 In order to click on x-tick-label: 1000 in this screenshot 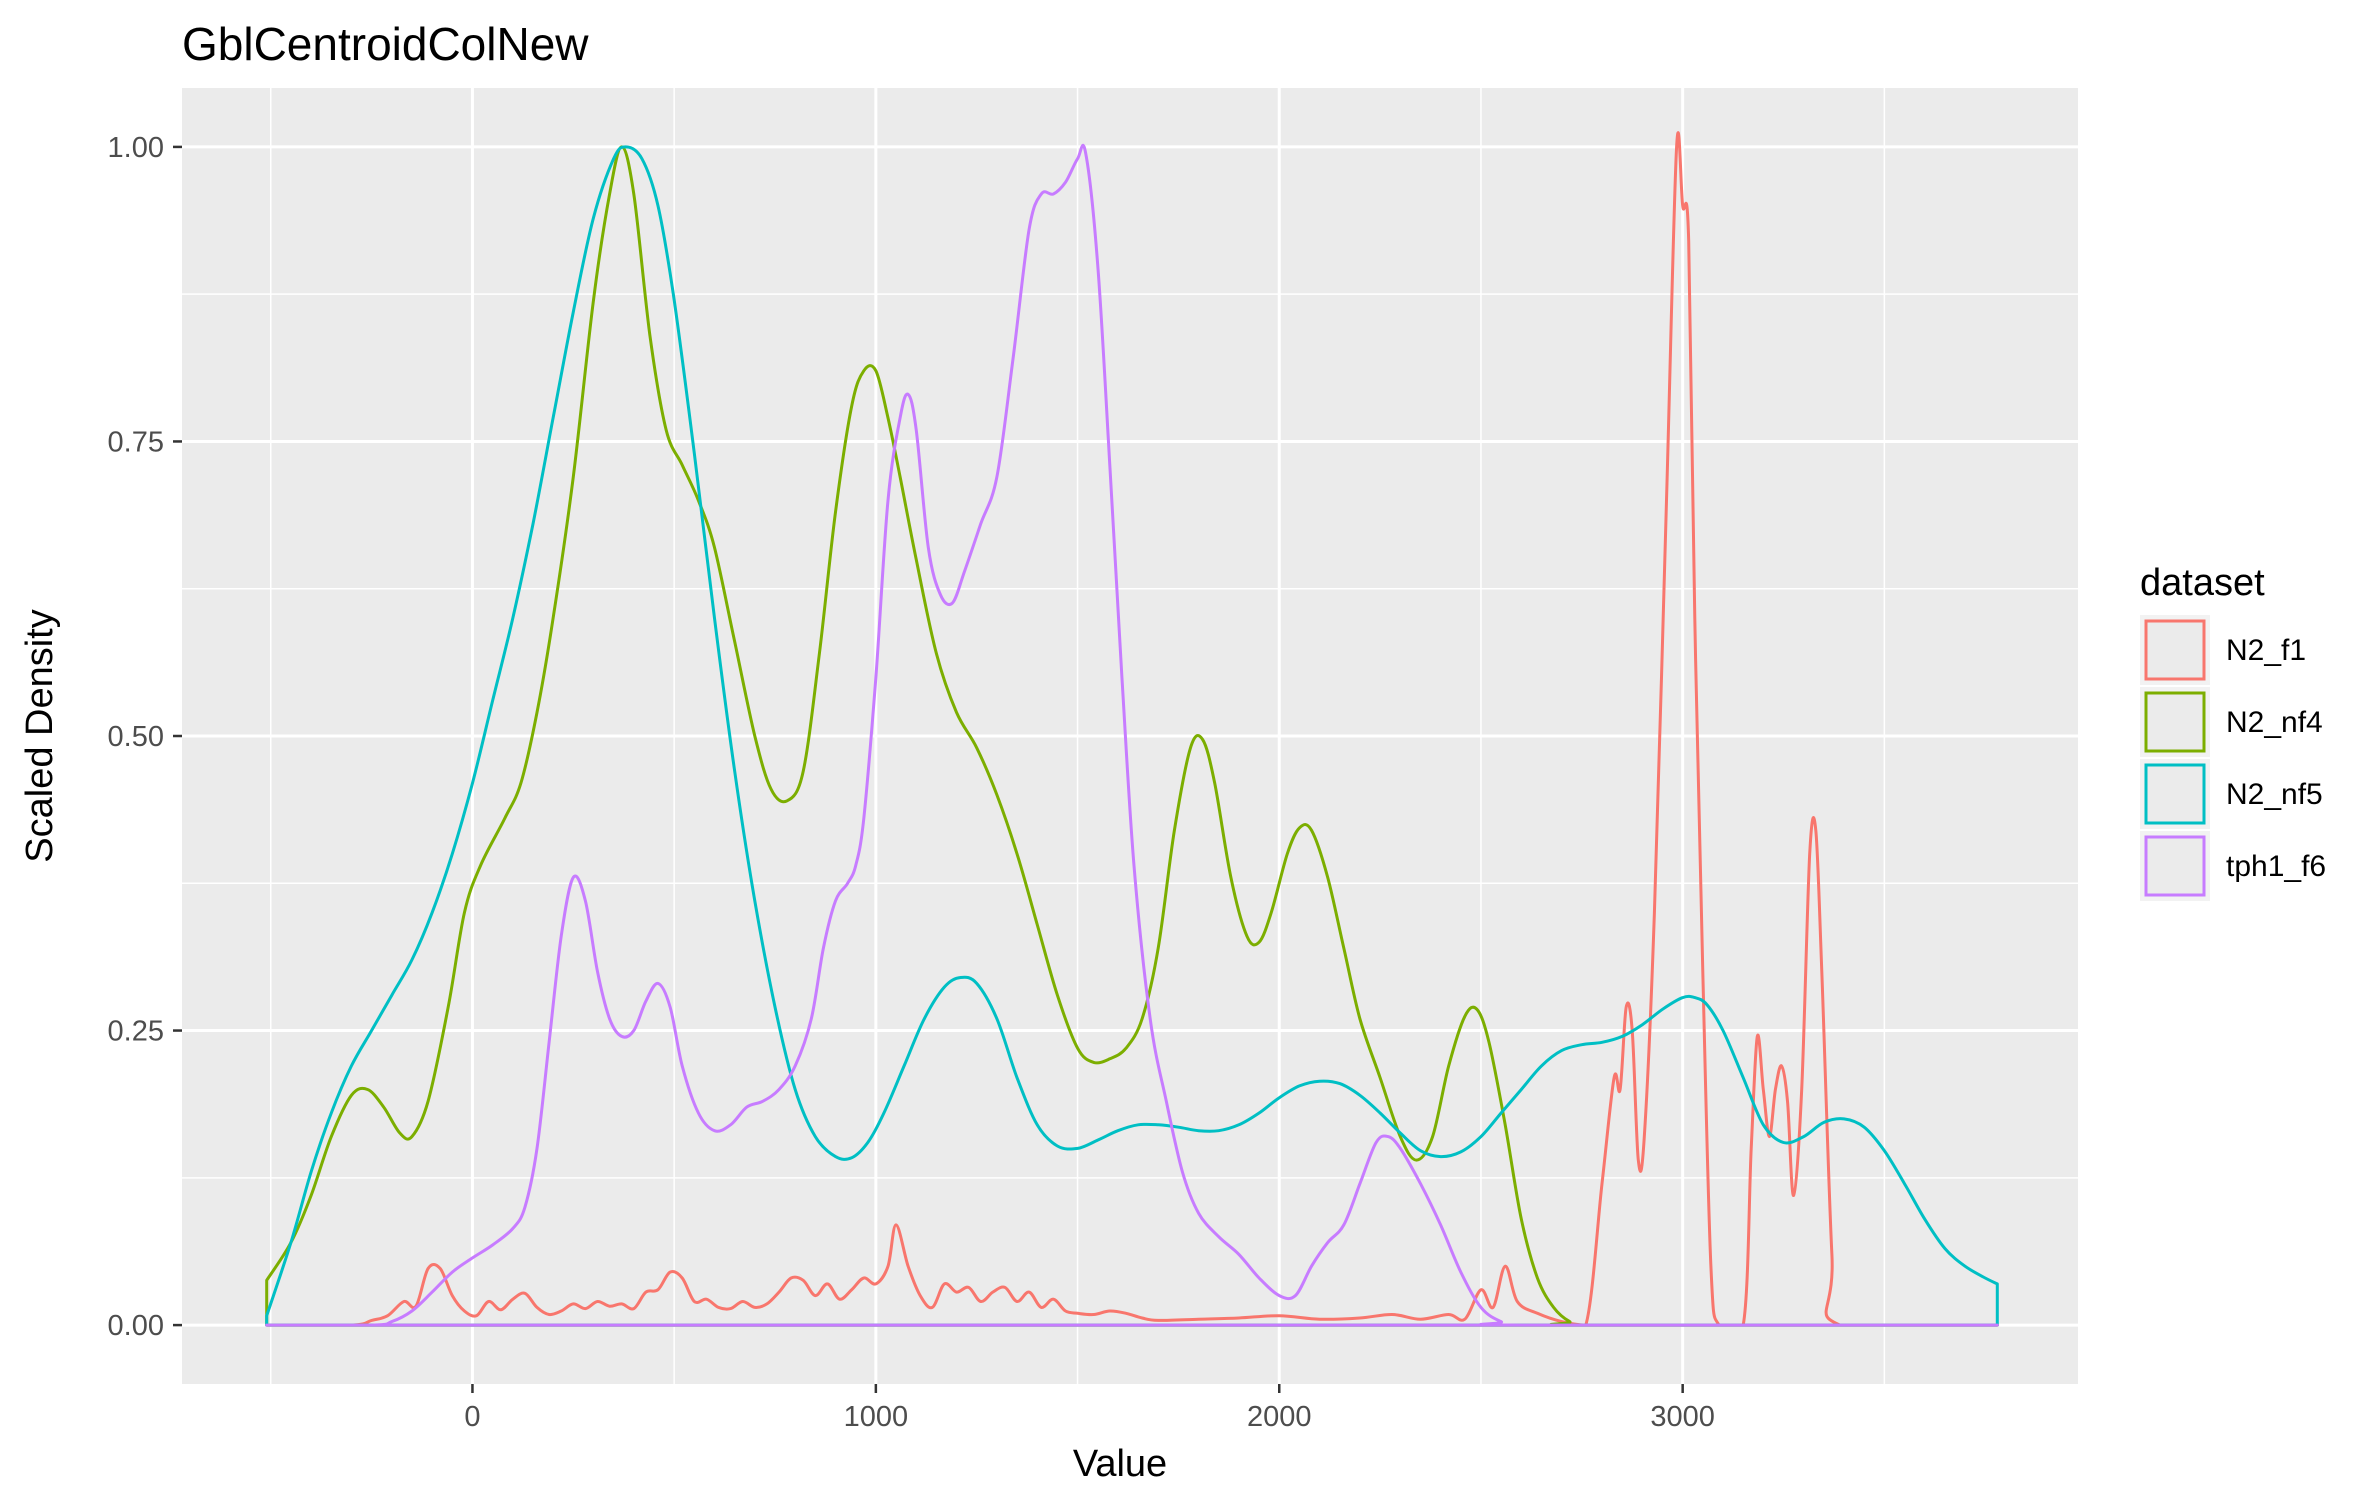, I will do `click(876, 1417)`.